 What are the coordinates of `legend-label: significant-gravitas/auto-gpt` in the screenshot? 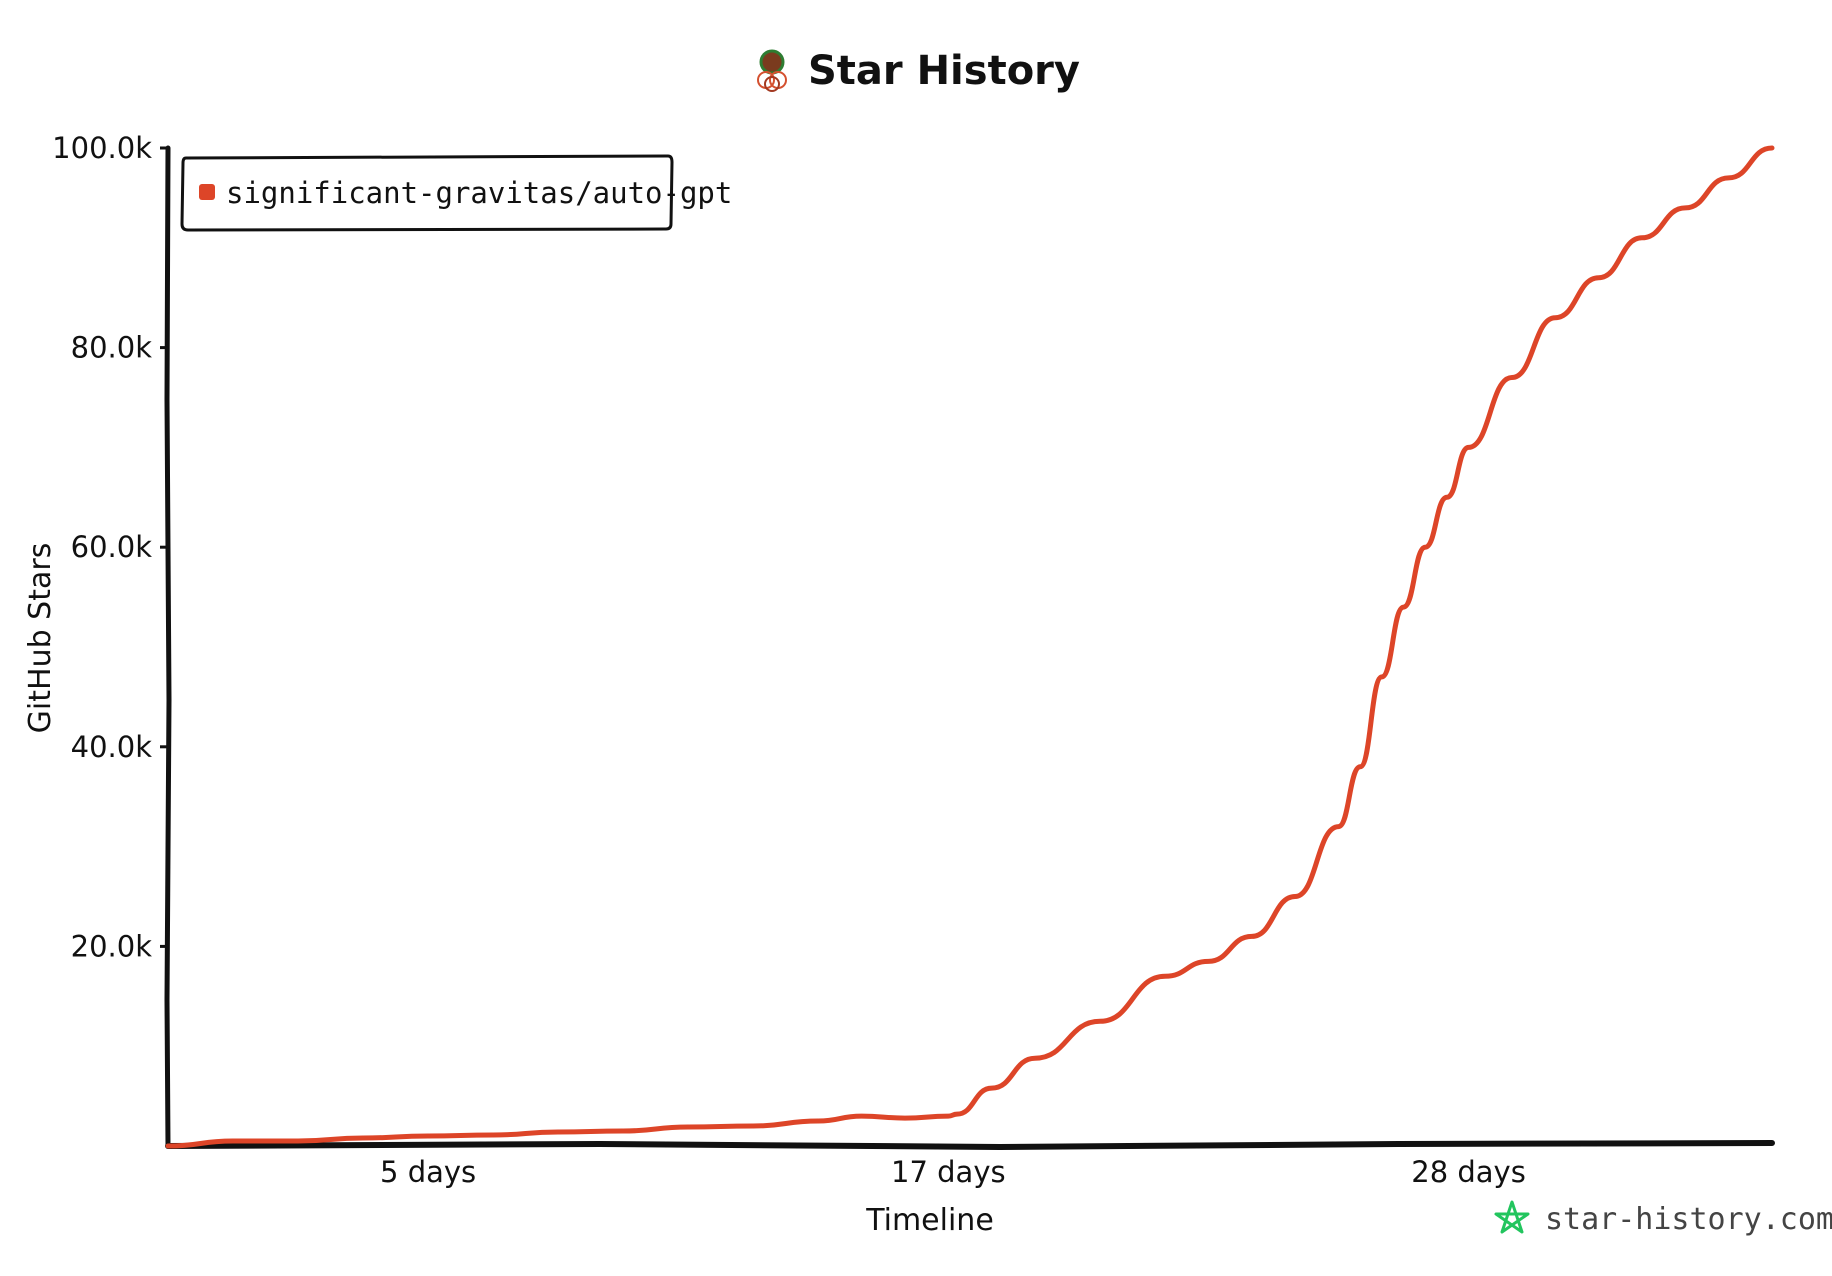 It's located at (479, 193).